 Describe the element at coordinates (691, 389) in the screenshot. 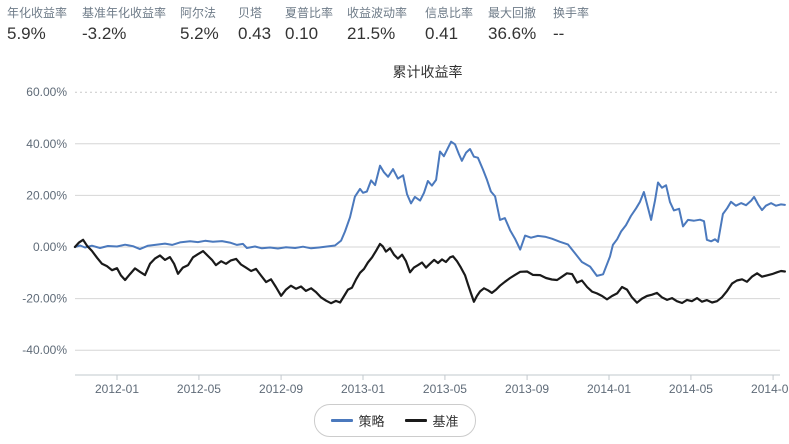

I see `x-axis-tick-label: 2014-05` at that location.